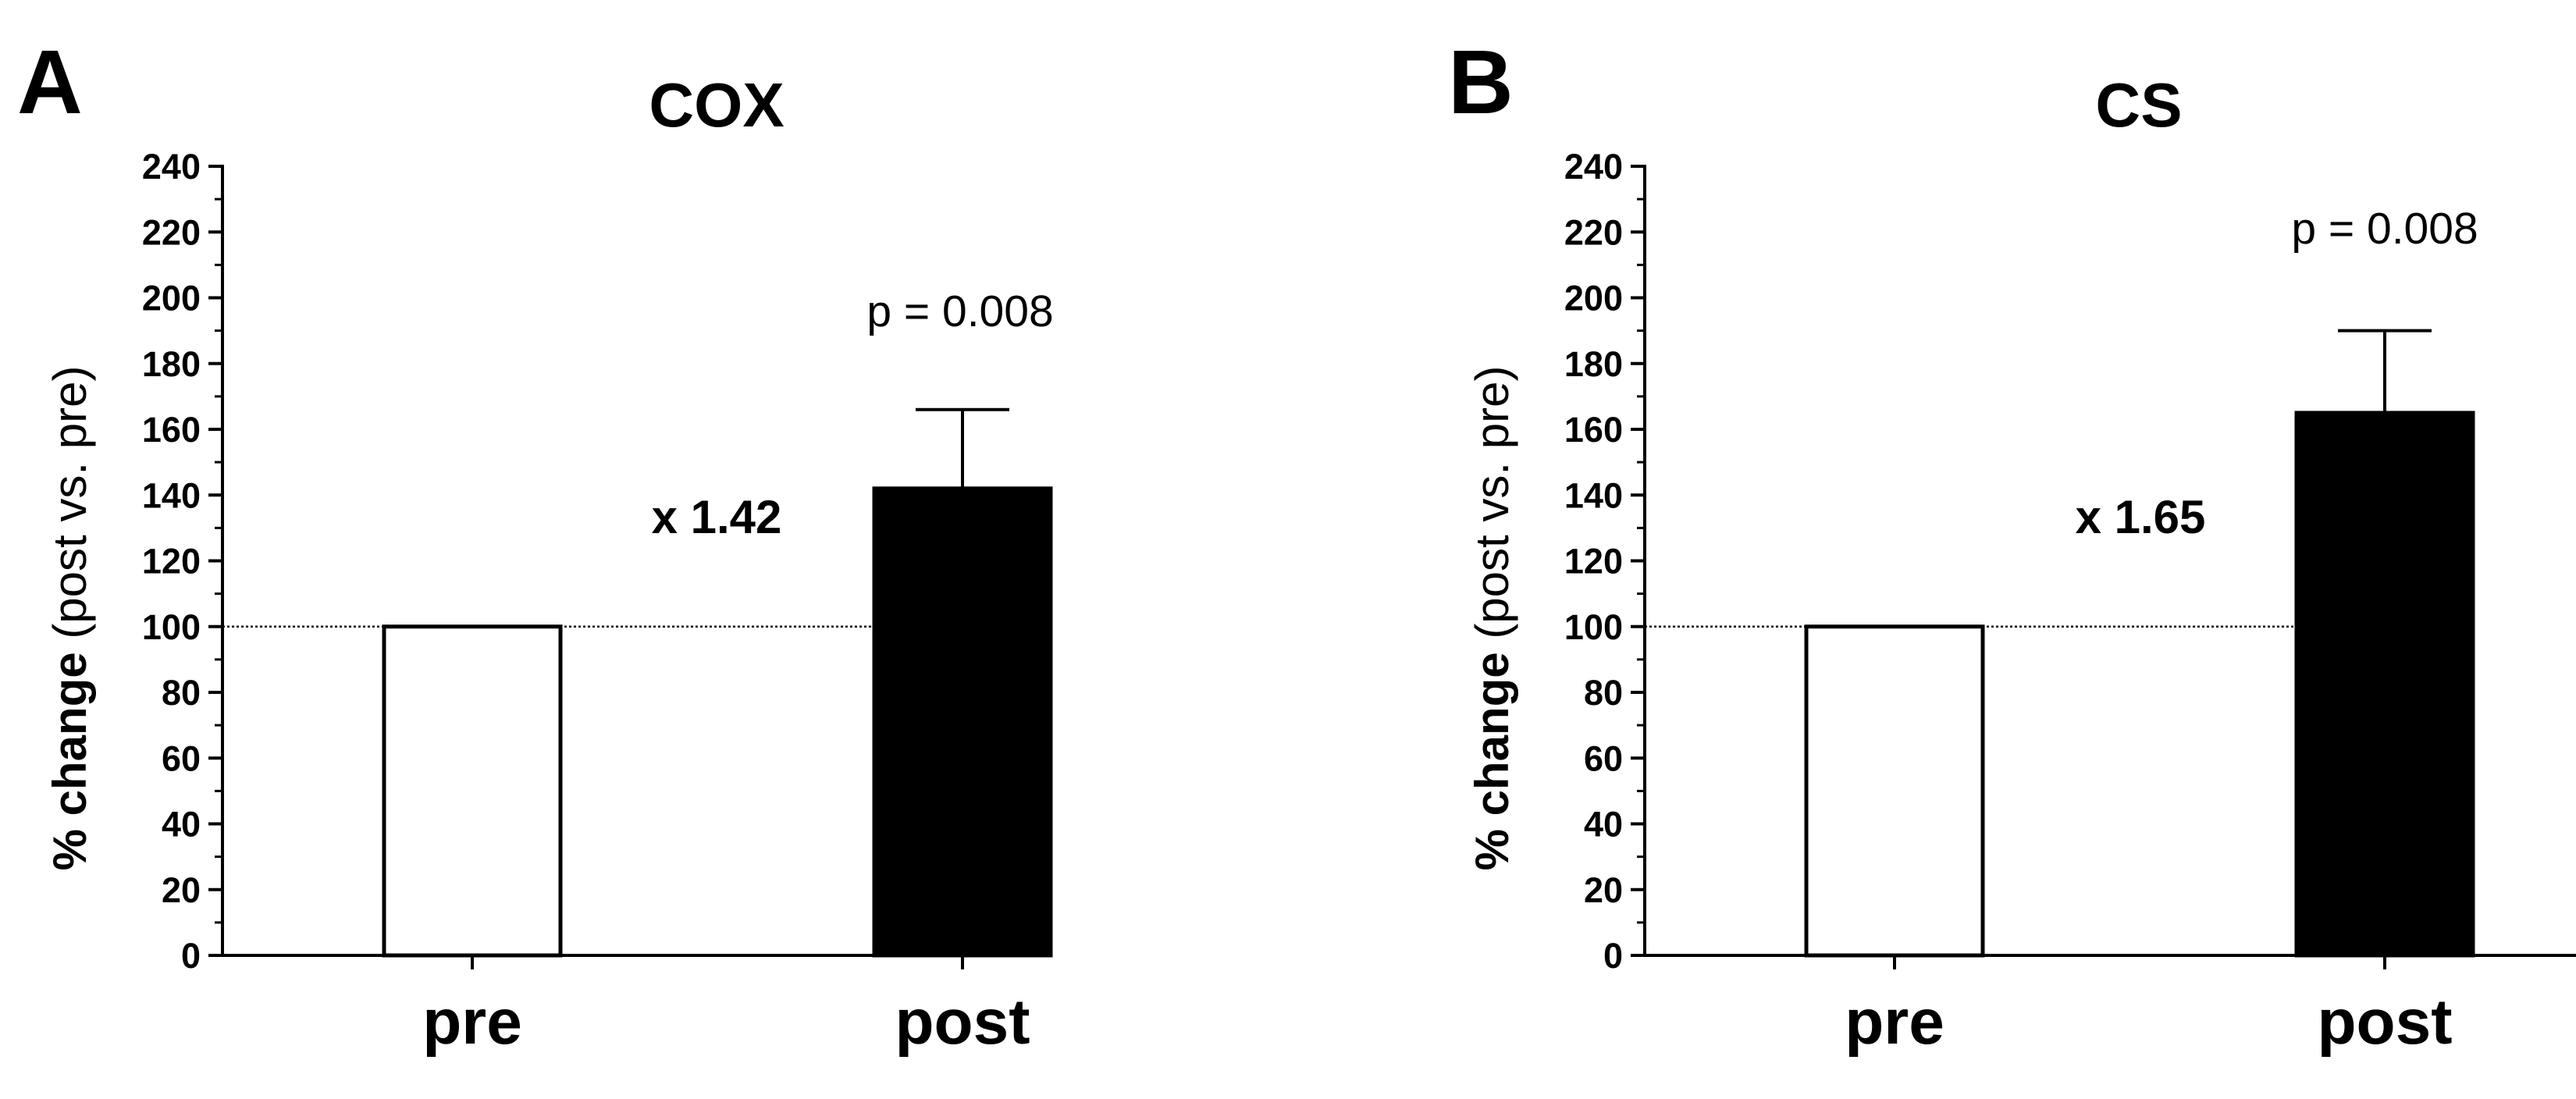 This screenshot has height=1099, width=2576. Describe the element at coordinates (1481, 82) in the screenshot. I see `panel-letter: B` at that location.